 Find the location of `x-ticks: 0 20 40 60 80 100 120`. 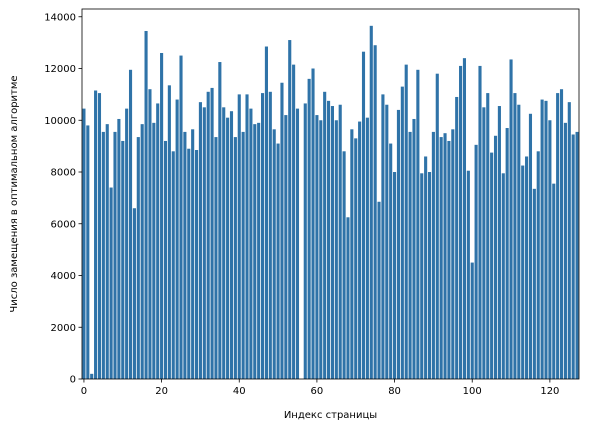

x-ticks: 0 20 40 60 80 100 120 is located at coordinates (320, 388).